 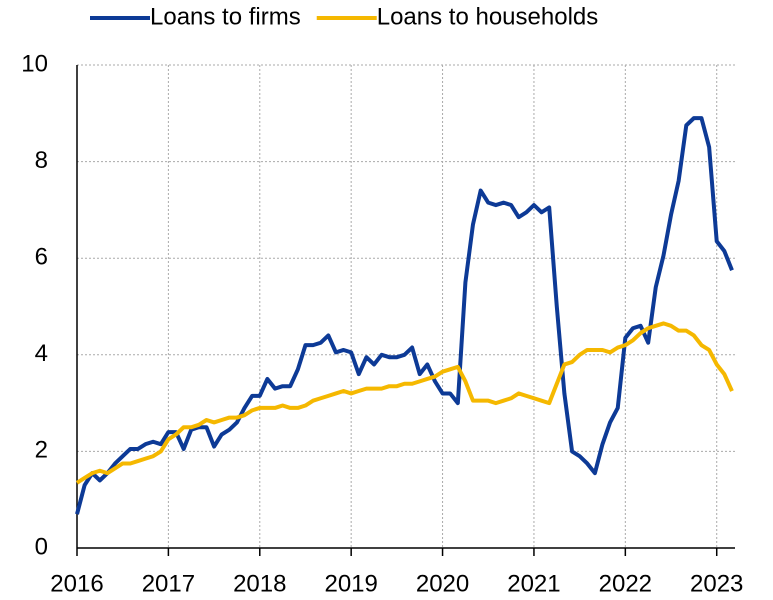 I want to click on x-tick-label: 2017, so click(x=168, y=583).